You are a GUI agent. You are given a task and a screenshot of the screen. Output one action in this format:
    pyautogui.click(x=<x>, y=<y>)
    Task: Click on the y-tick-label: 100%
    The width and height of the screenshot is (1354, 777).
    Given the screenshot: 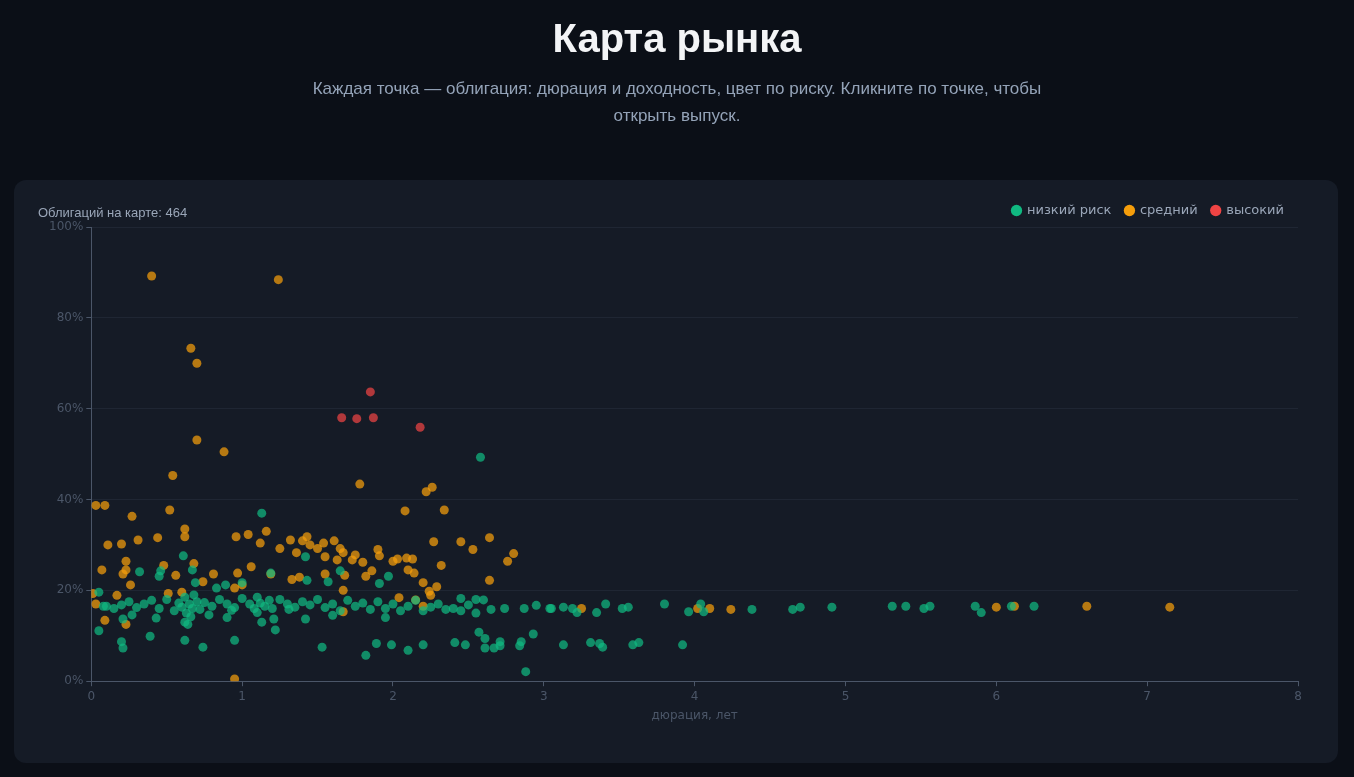 What is the action you would take?
    pyautogui.click(x=66, y=226)
    